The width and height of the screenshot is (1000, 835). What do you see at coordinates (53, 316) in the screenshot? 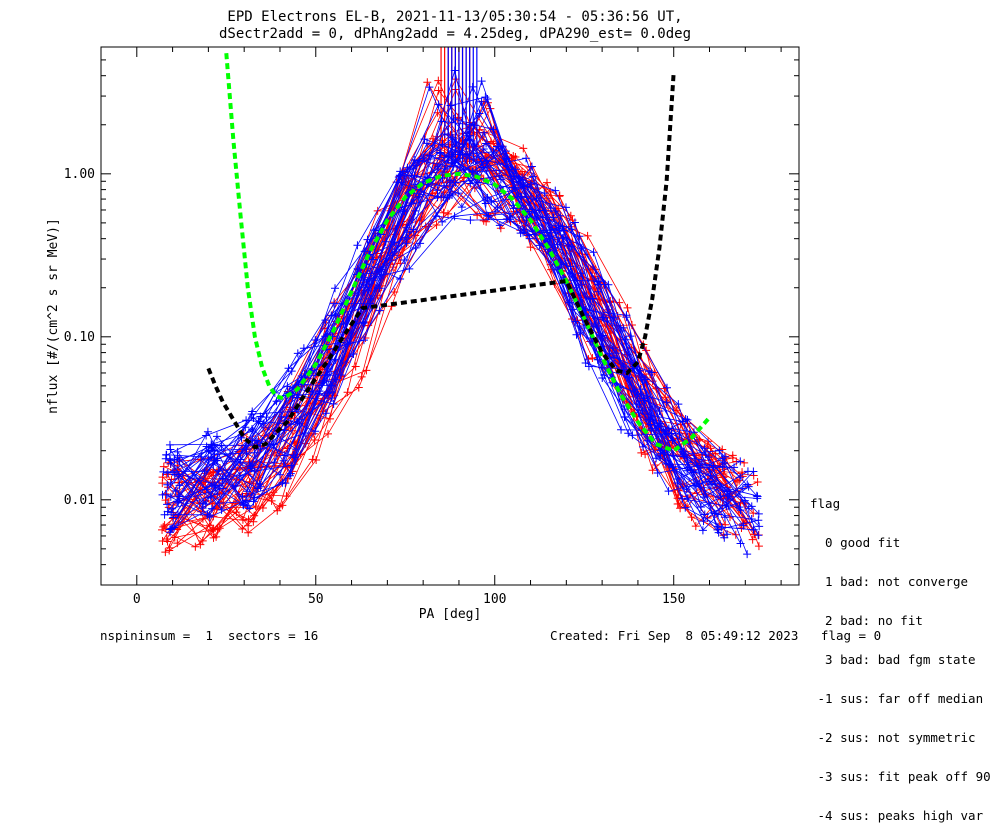
I see `y-axis-label: nflux [#/(cm^2 s sr MeV)]` at bounding box center [53, 316].